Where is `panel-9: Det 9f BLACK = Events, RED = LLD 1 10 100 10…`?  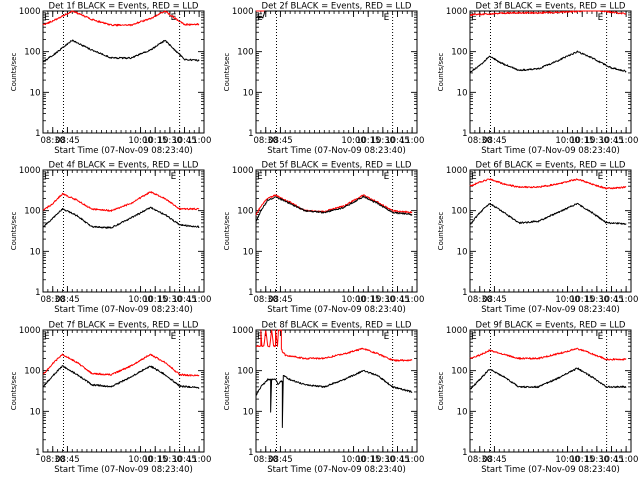
panel-9: Det 9f BLACK = Events, RED = LLD 1 10 100 10… is located at coordinates (537, 398).